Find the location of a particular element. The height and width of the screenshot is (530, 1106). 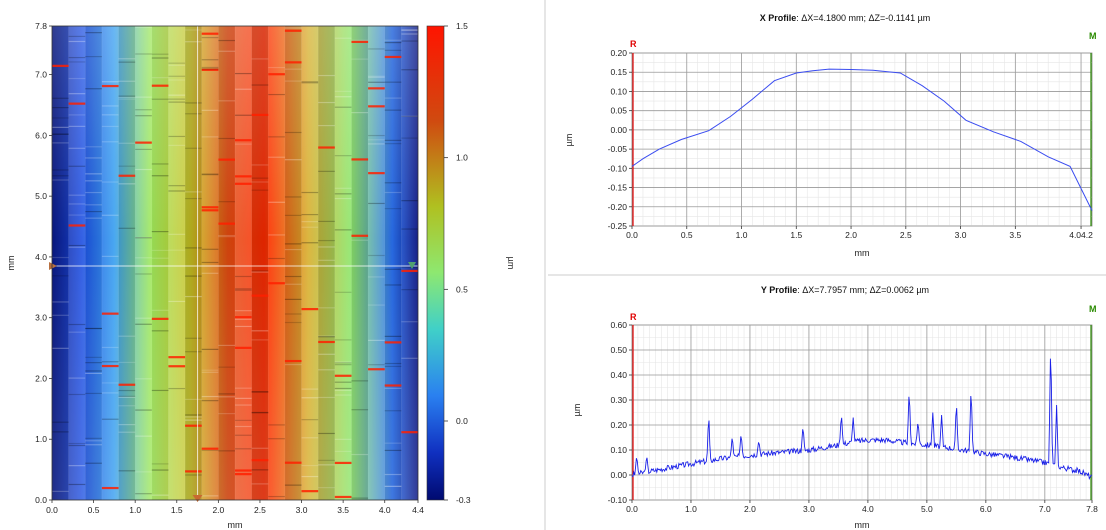

cursor-y-handle-left is located at coordinates (53, 266).